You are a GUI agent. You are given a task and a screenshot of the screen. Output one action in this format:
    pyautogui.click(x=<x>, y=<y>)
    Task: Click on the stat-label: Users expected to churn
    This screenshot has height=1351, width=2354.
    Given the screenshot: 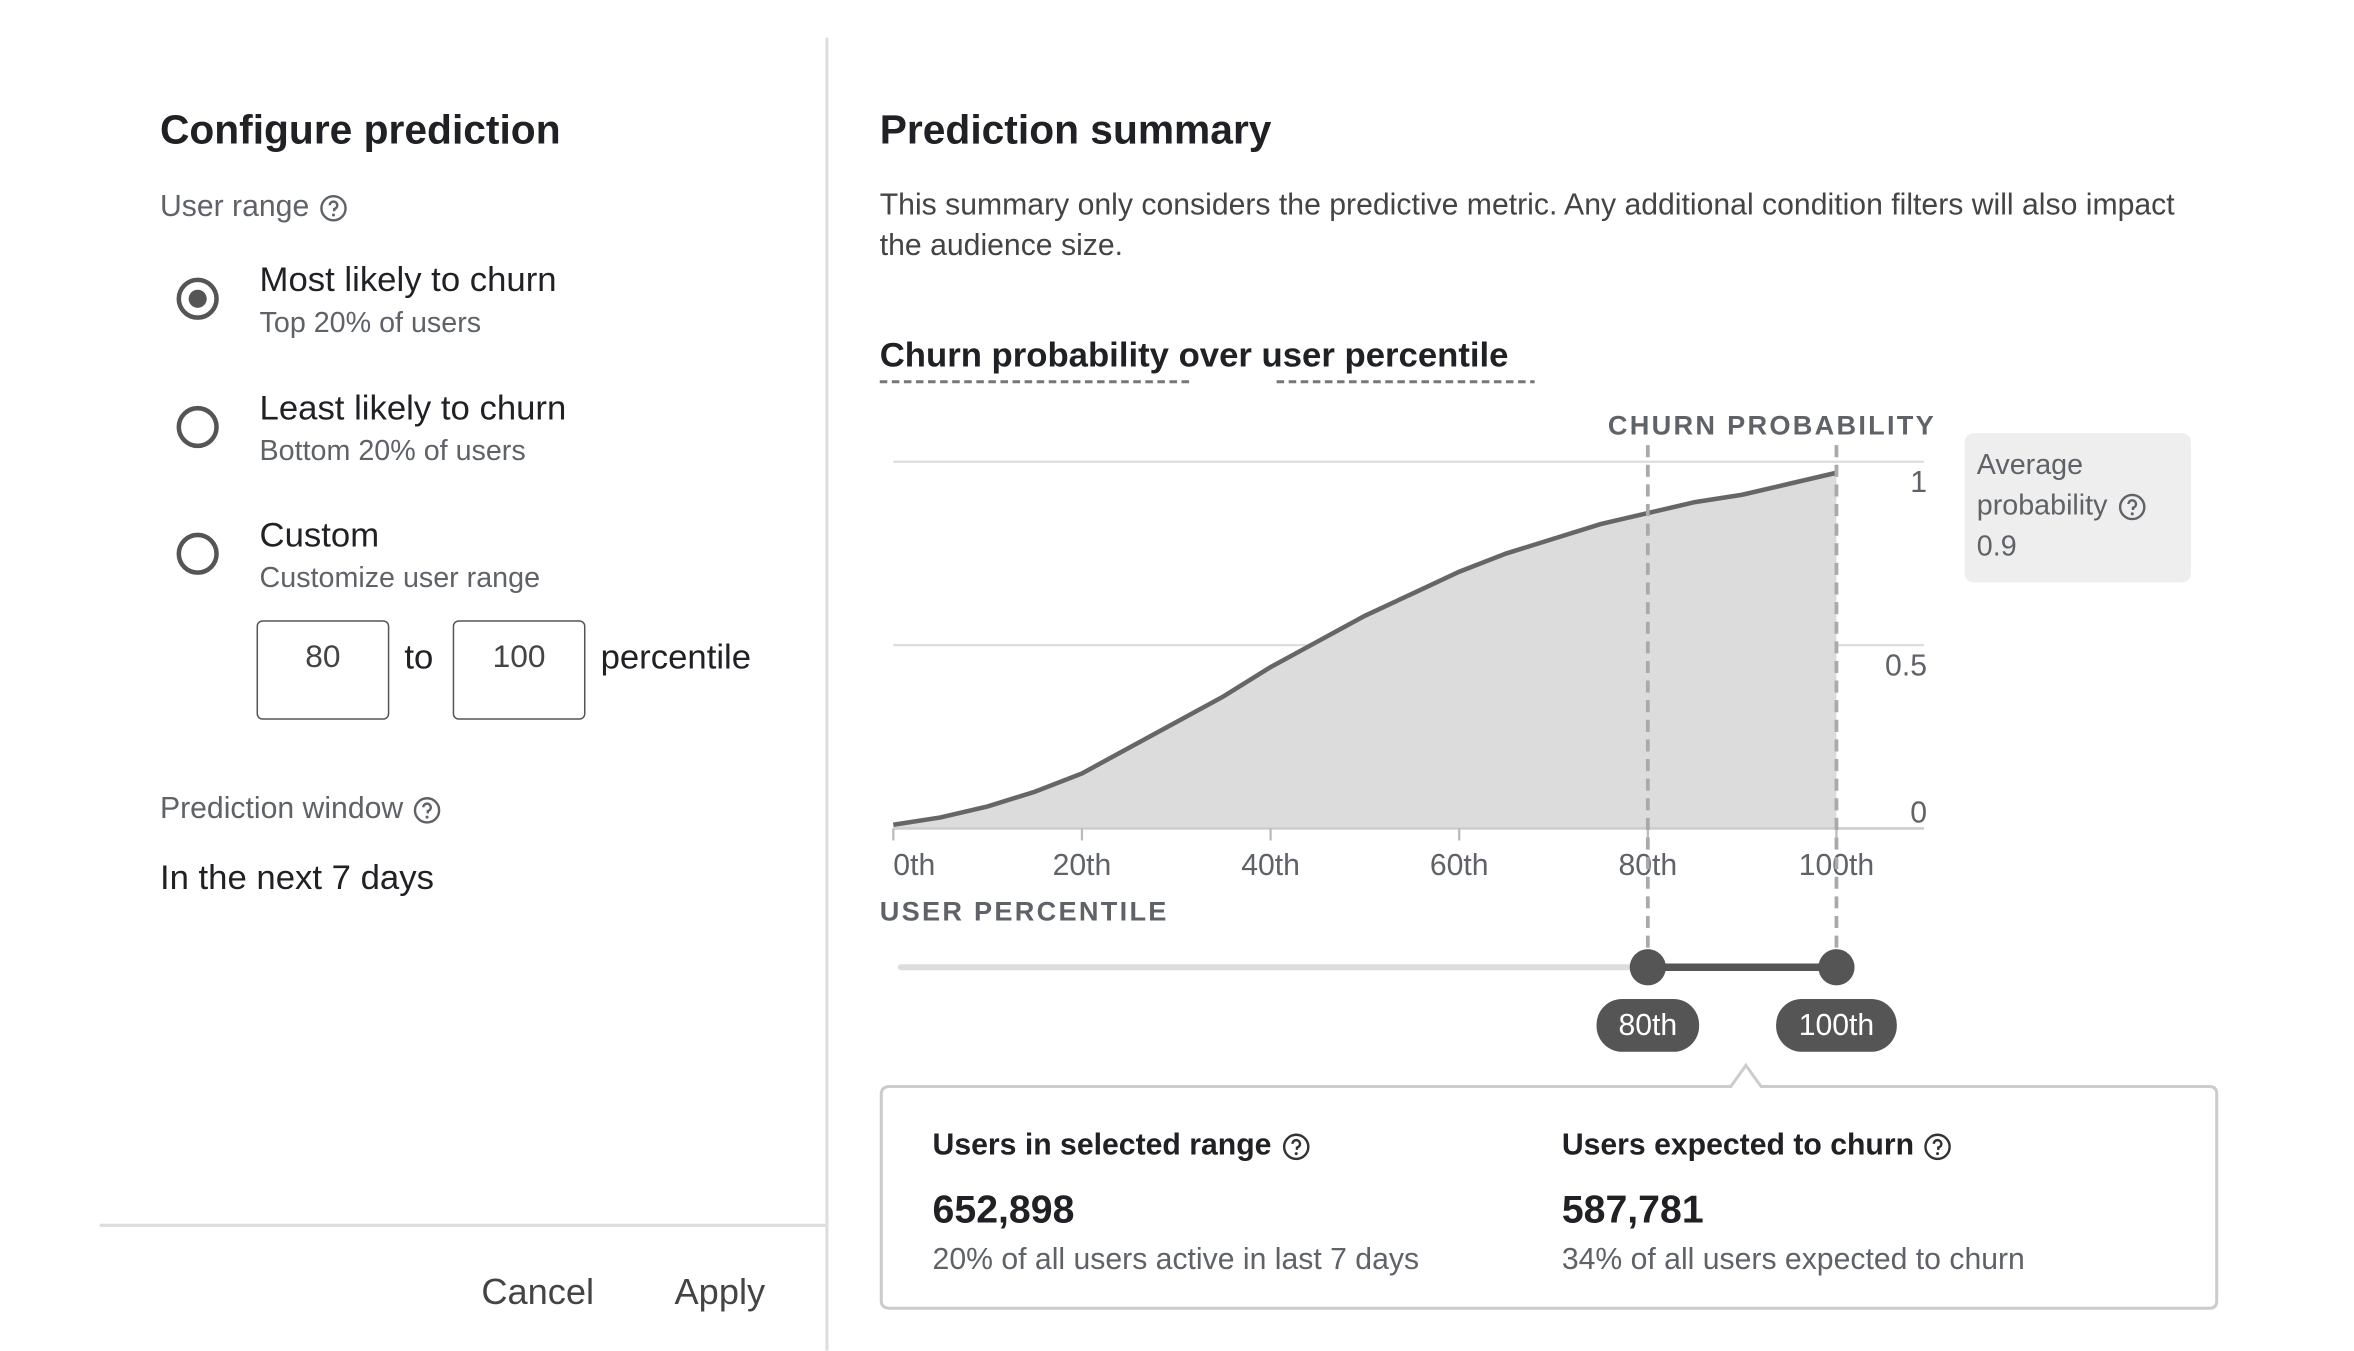 What is the action you would take?
    pyautogui.click(x=1757, y=1146)
    